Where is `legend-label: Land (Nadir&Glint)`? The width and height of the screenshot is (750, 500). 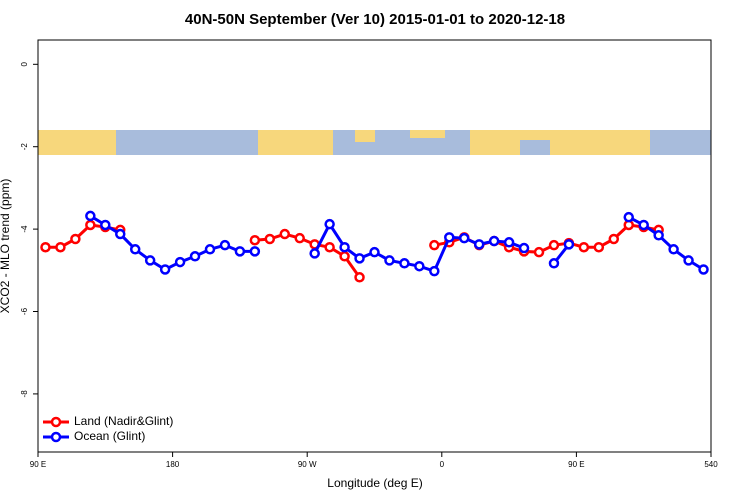
legend-label: Land (Nadir&Glint) is located at coordinates (123, 421).